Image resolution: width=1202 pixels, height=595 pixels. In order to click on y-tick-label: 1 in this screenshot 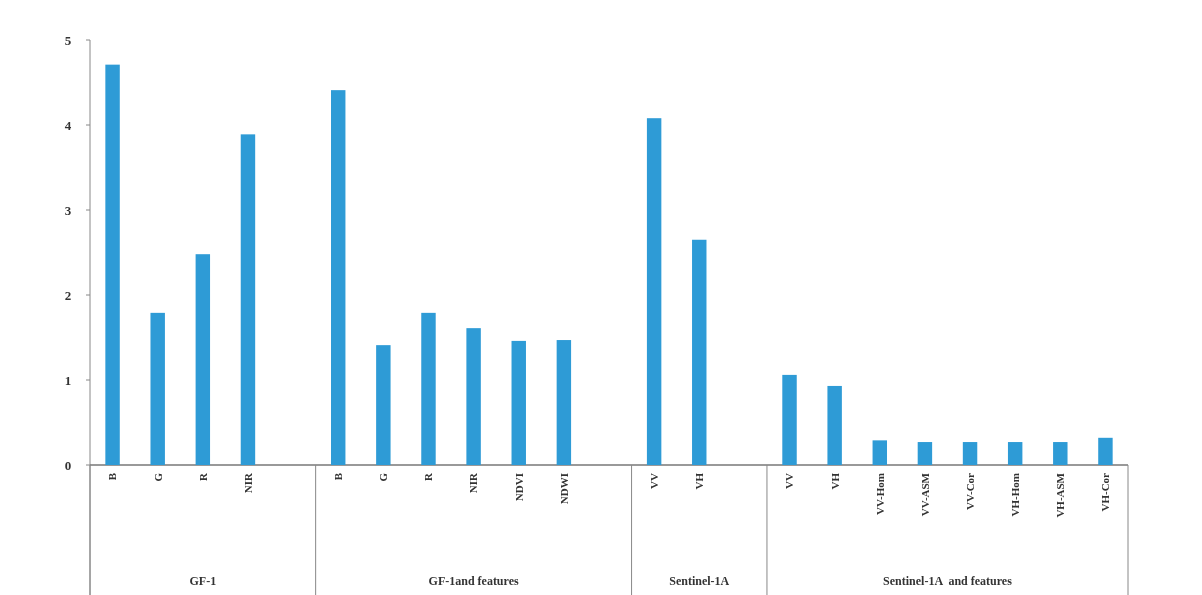, I will do `click(68, 380)`.